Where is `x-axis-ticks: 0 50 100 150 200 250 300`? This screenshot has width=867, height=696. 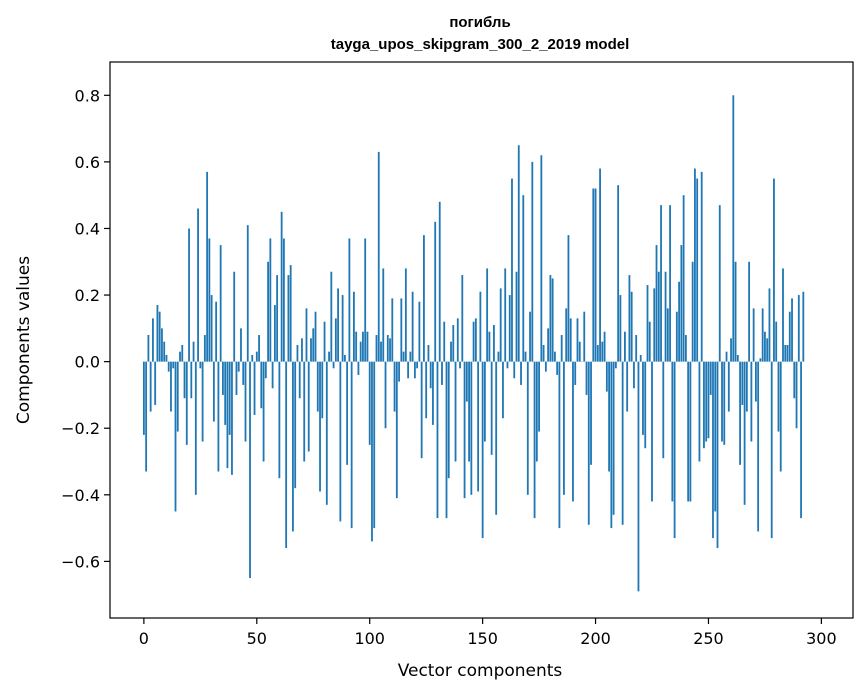
x-axis-ticks: 0 50 100 150 200 250 300 is located at coordinates (488, 633).